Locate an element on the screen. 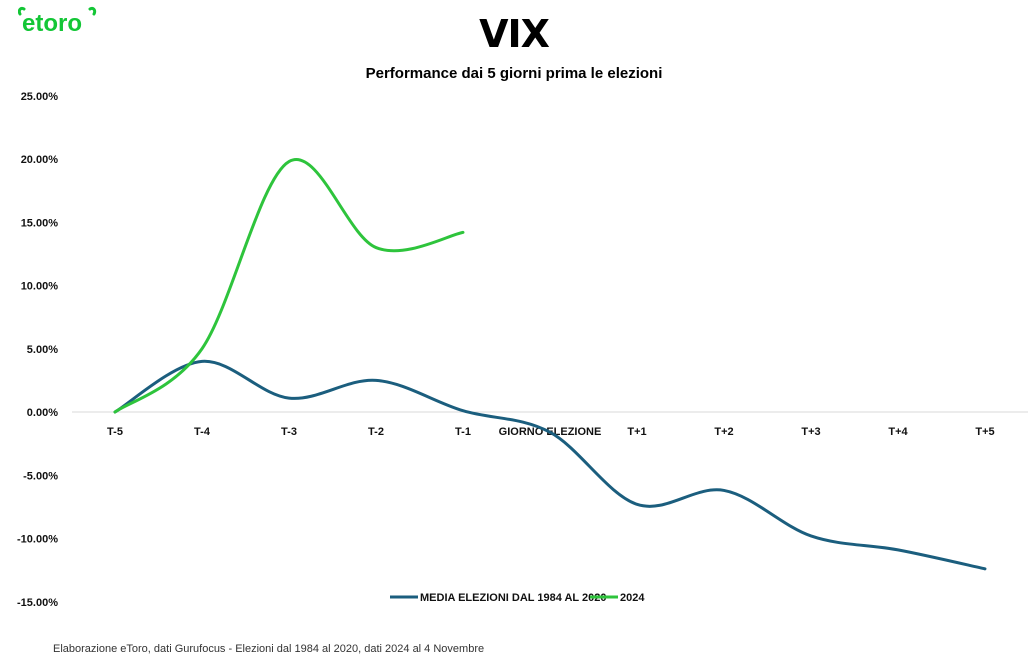  y-tick-label: 5.00% is located at coordinates (42, 350).